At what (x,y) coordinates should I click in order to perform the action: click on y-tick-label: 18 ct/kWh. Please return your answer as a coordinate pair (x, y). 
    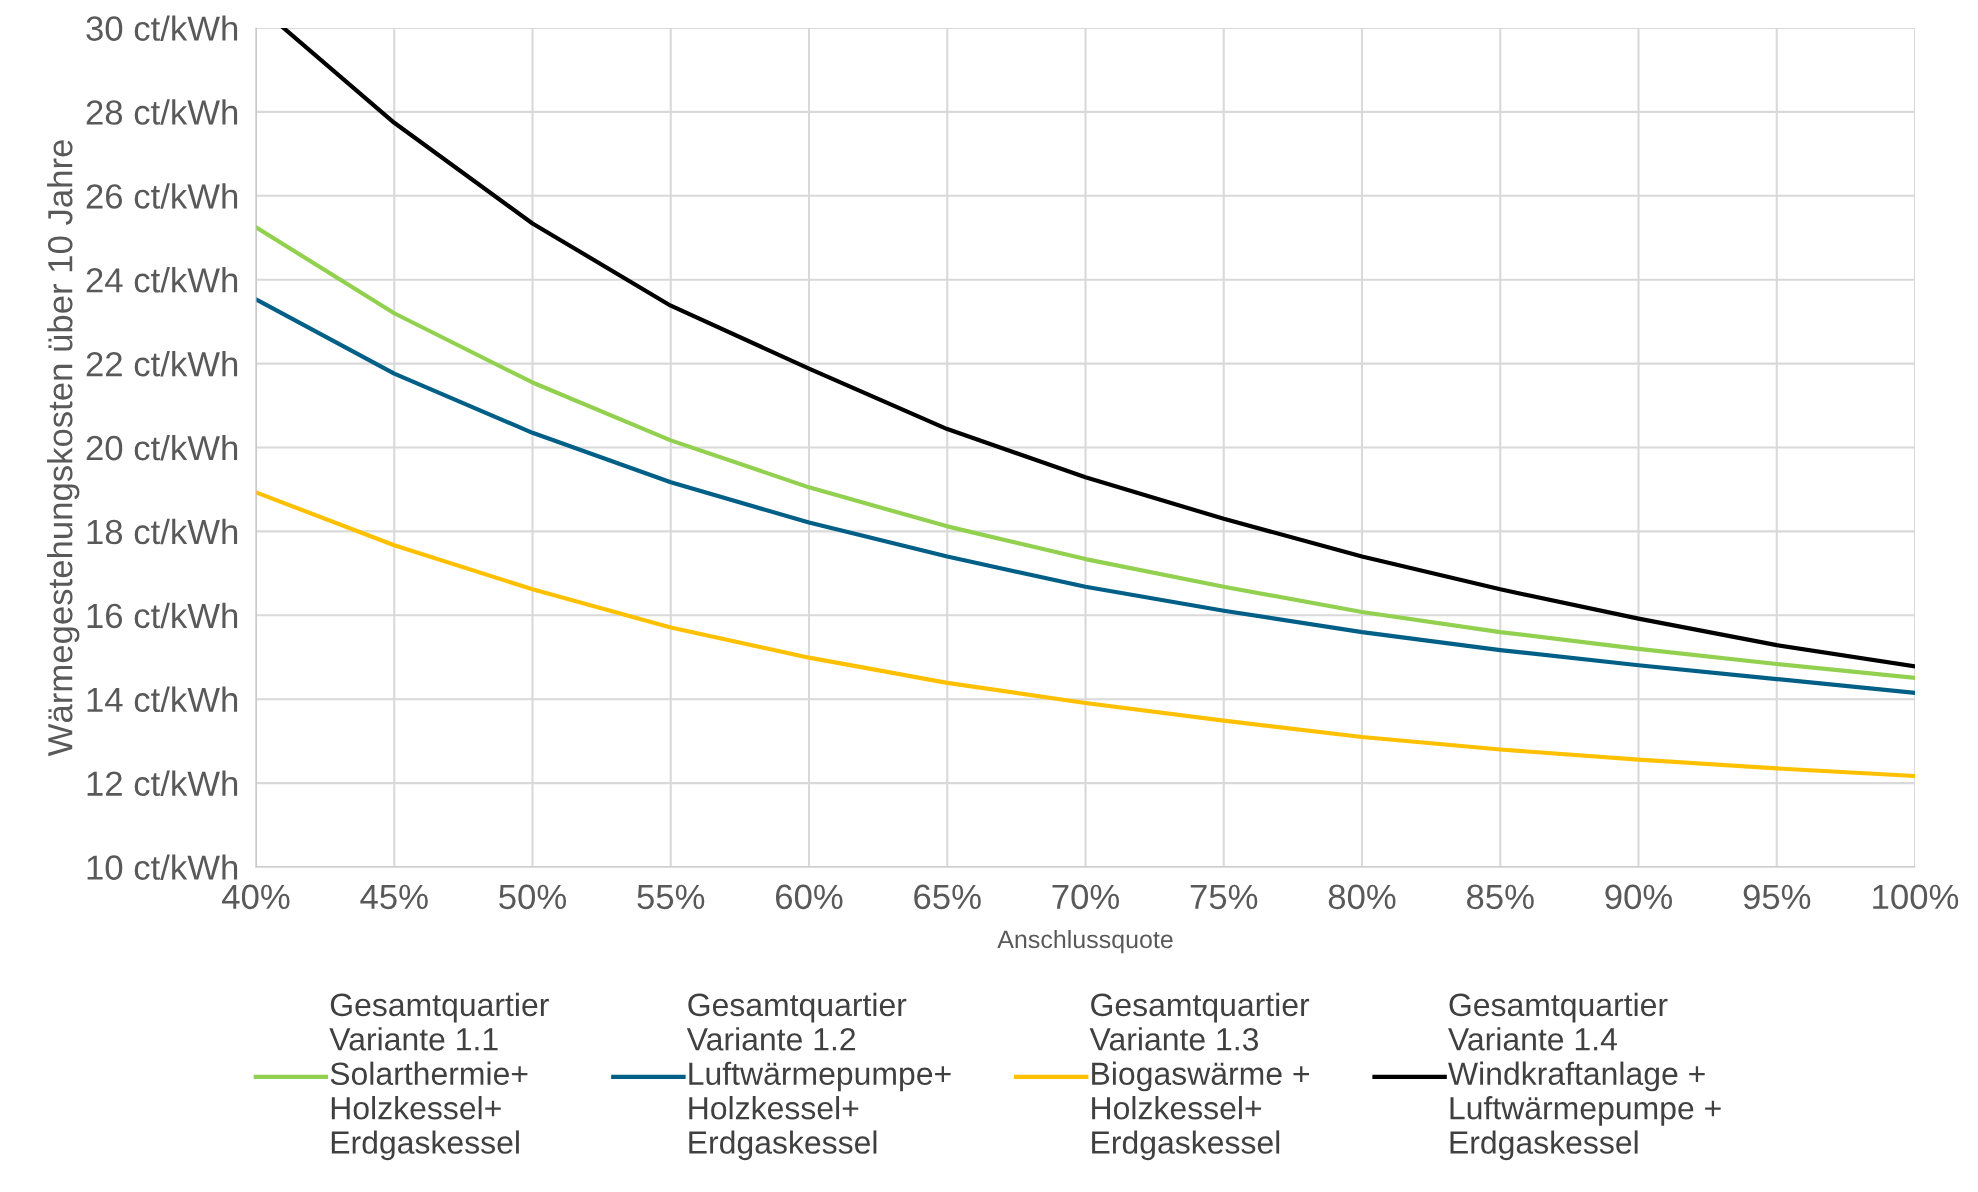
    Looking at the image, I should click on (162, 531).